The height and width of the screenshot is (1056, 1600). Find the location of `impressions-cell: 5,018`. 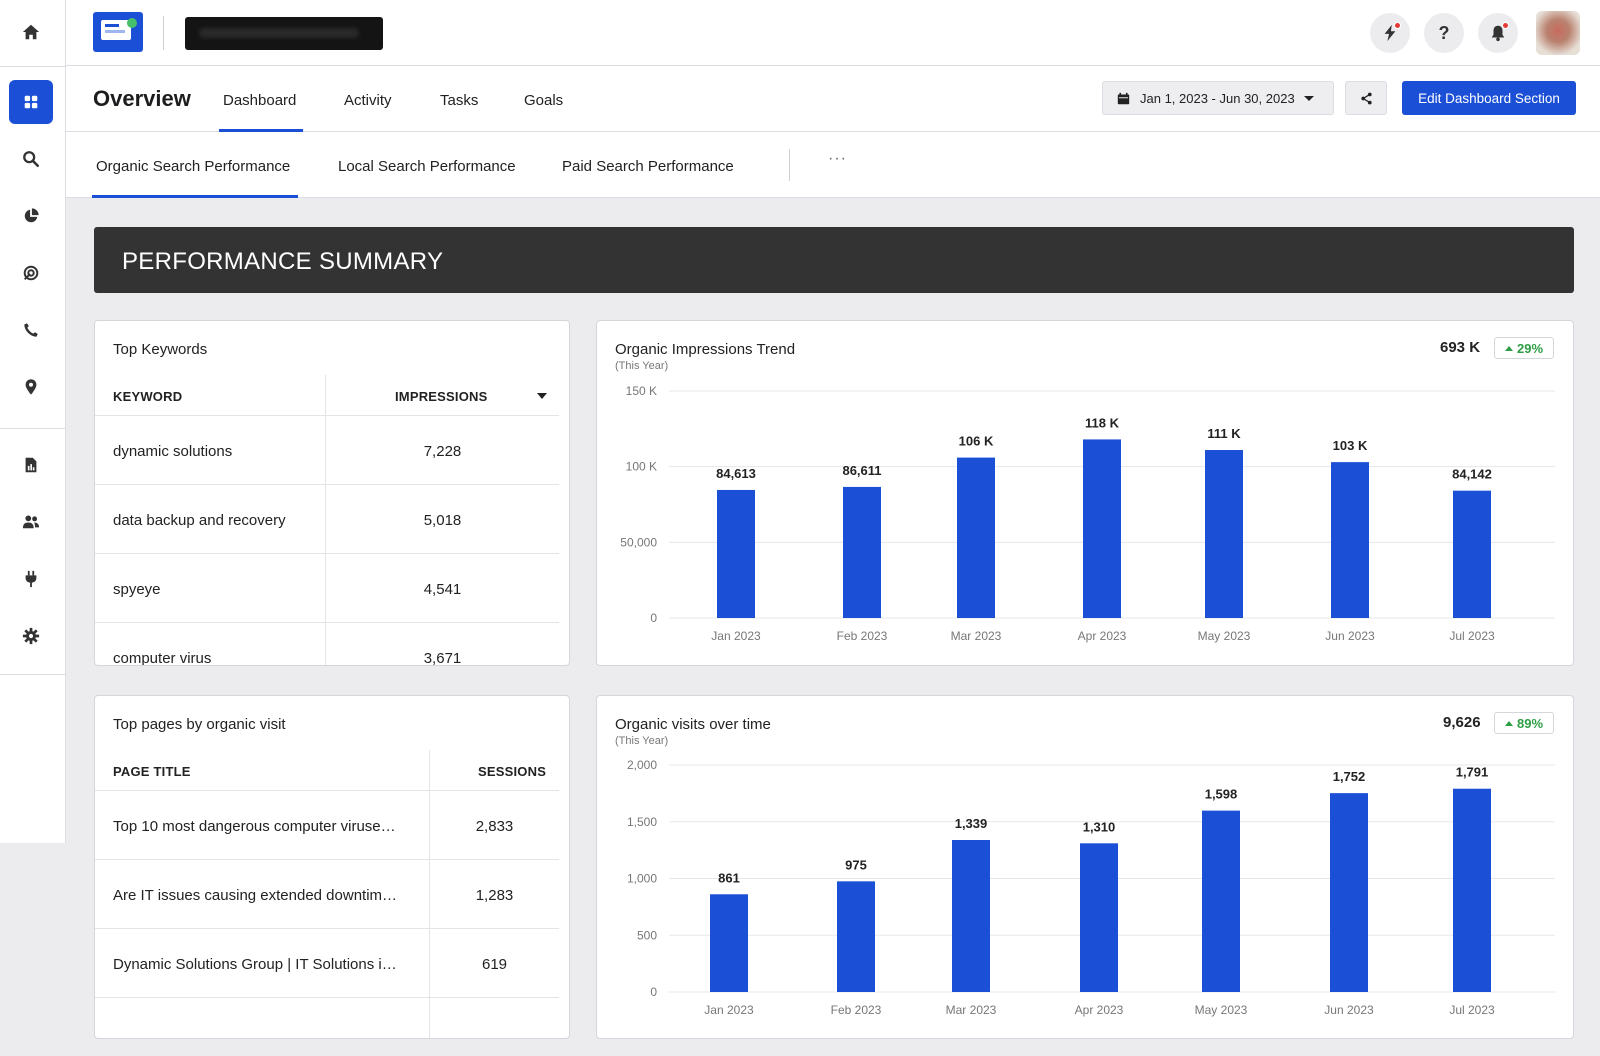

impressions-cell: 5,018 is located at coordinates (442, 520).